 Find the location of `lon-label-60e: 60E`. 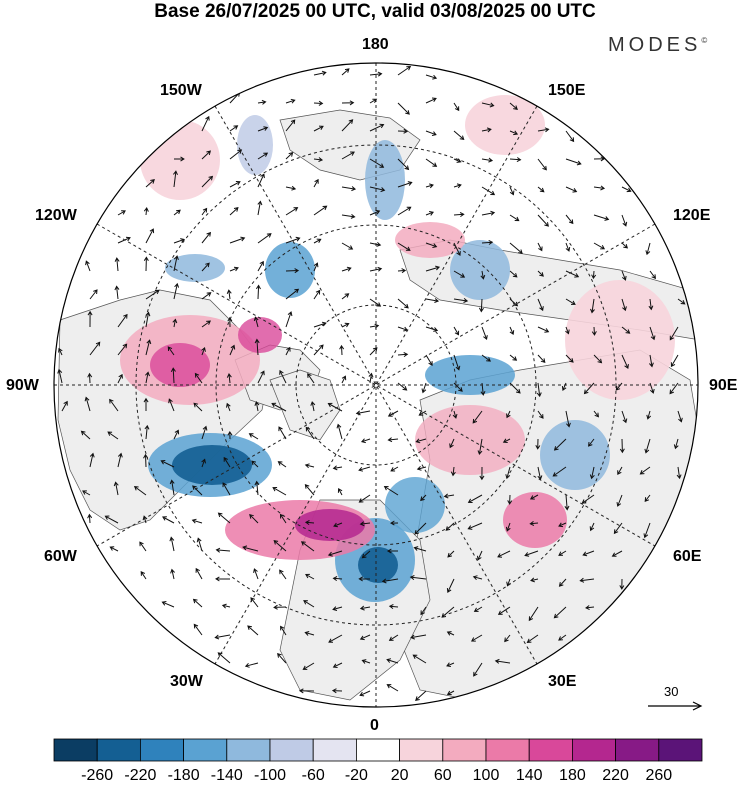

lon-label-60e: 60E is located at coordinates (687, 556).